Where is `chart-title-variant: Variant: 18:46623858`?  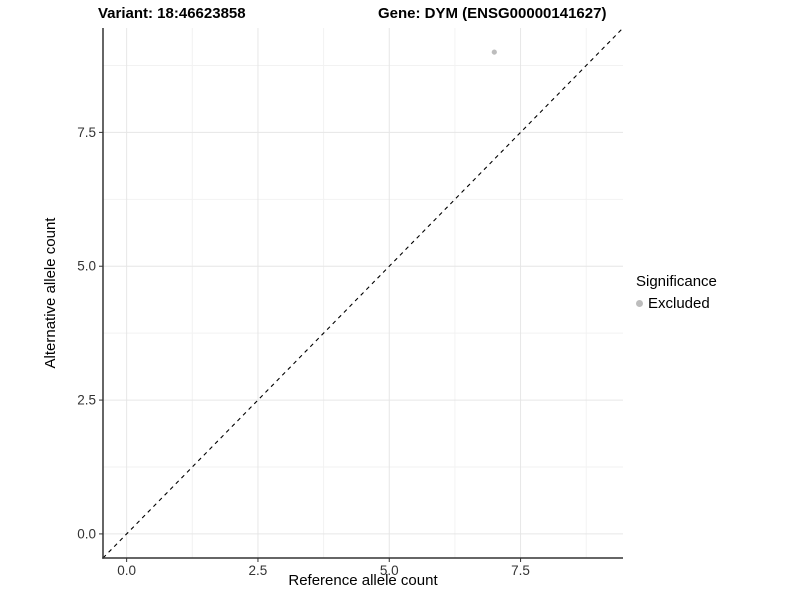 chart-title-variant: Variant: 18:46623858 is located at coordinates (172, 13).